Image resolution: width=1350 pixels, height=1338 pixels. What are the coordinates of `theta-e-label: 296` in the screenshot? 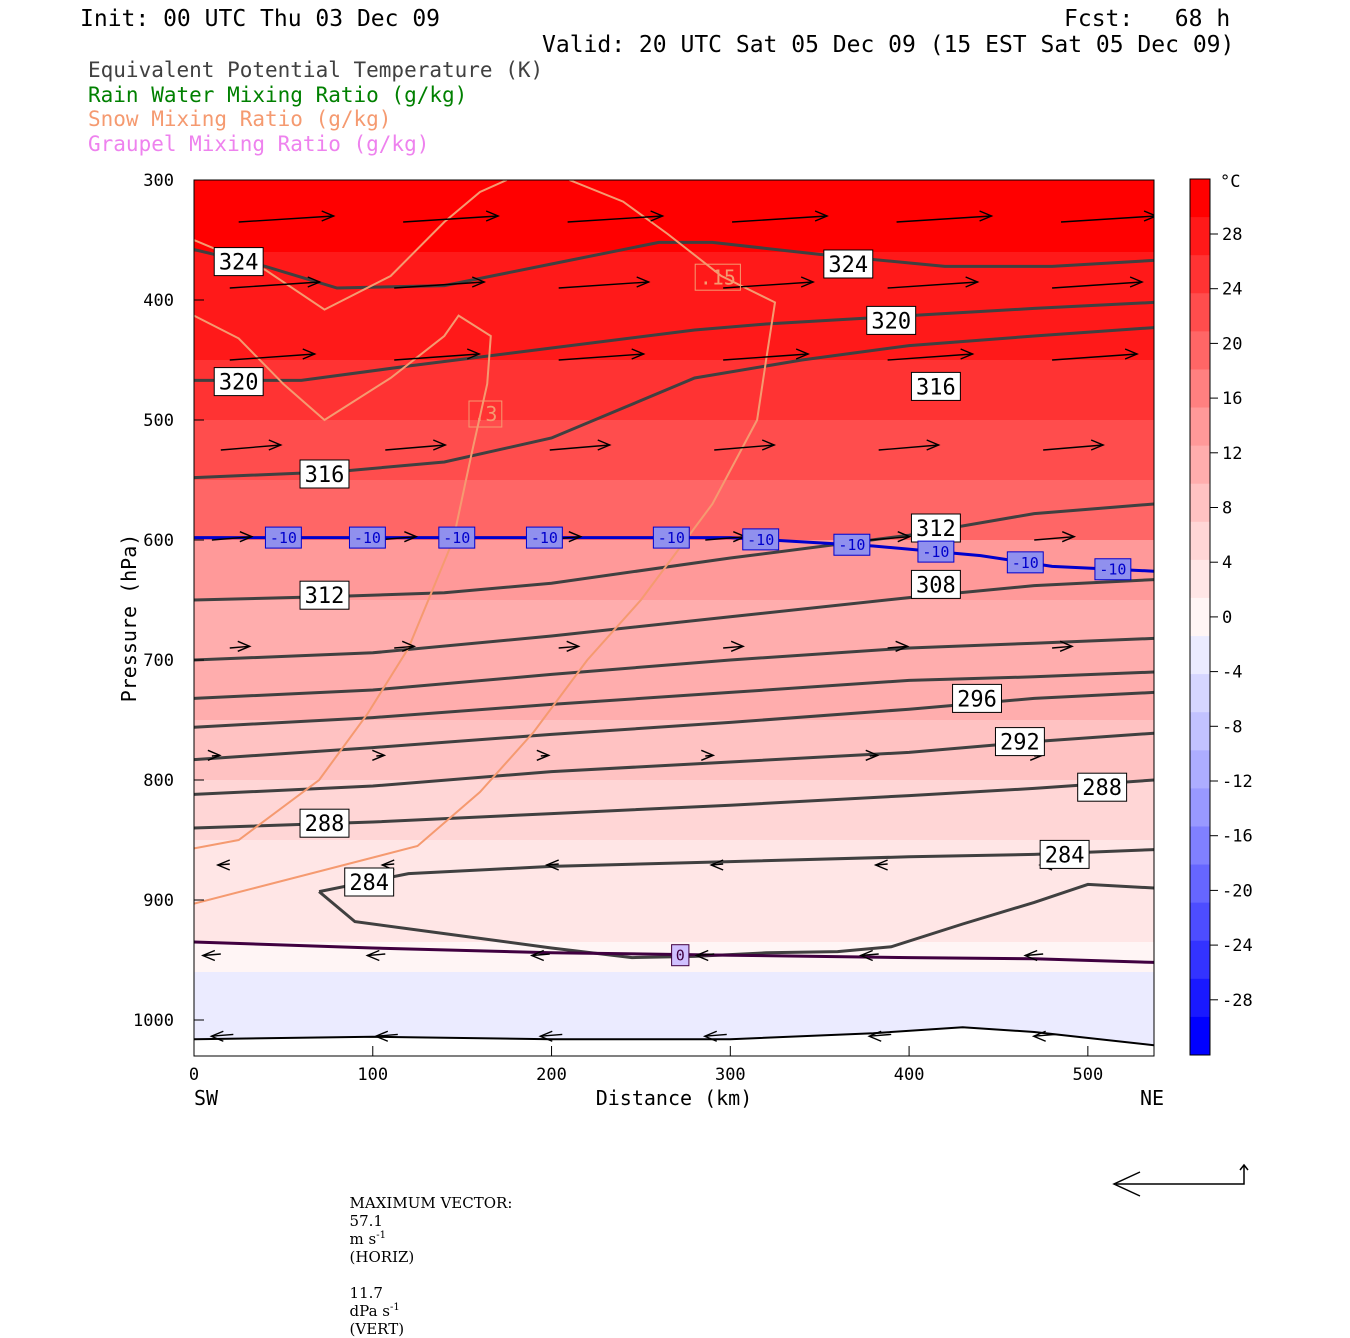 It's located at (977, 699).